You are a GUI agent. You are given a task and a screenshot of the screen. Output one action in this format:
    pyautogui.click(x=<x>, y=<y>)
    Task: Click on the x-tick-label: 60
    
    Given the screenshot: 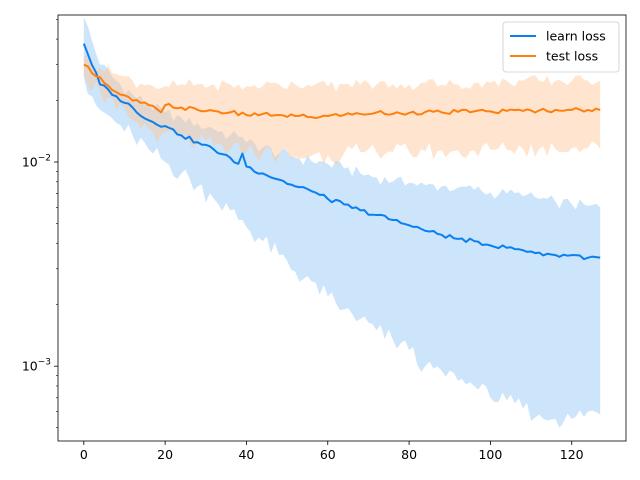 What is the action you would take?
    pyautogui.click(x=328, y=454)
    